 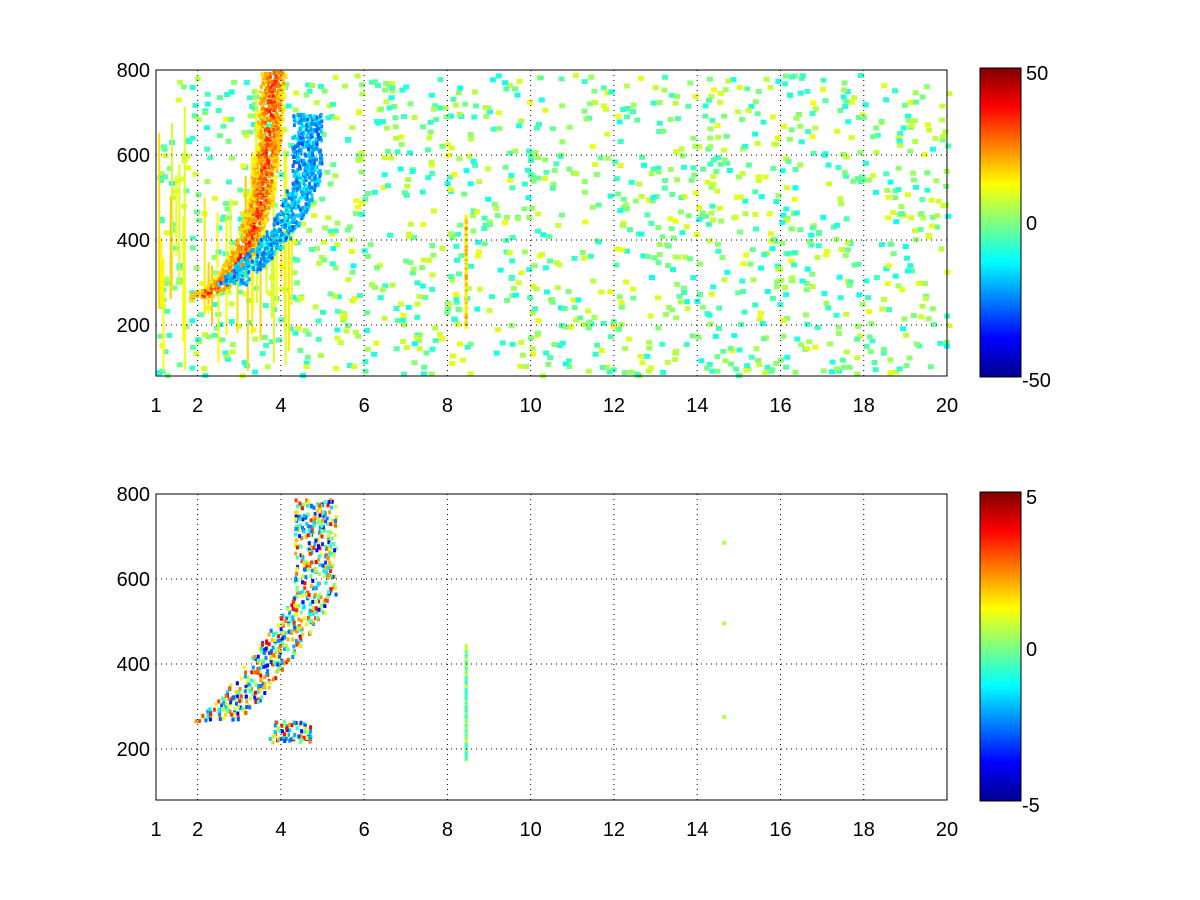 What do you see at coordinates (364, 830) in the screenshot?
I see `x-tick-label: 6` at bounding box center [364, 830].